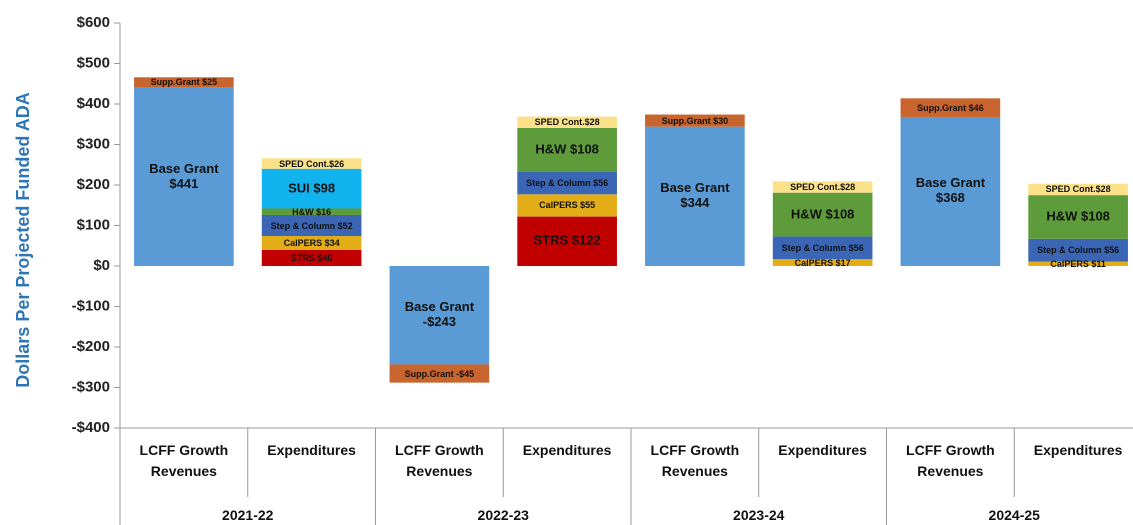 Image resolution: width=1133 pixels, height=525 pixels. I want to click on data-label: Supp.Grant $25, so click(184, 82).